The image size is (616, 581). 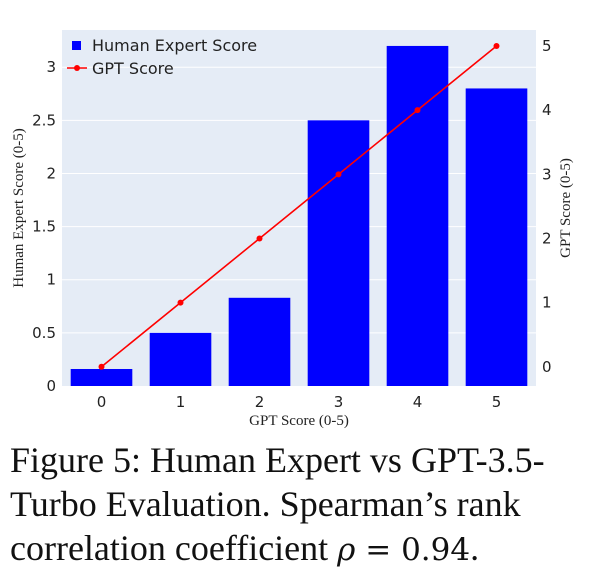 I want to click on left-tick-label: 0, so click(x=51, y=386).